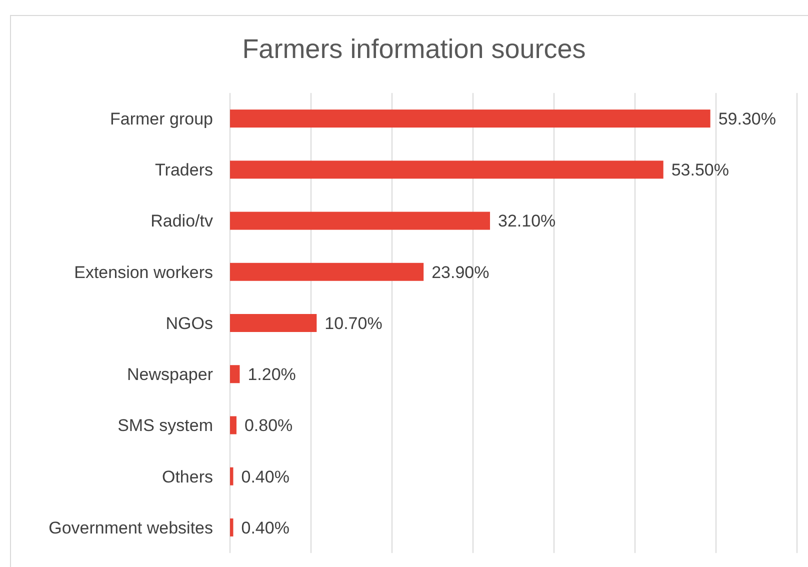 The width and height of the screenshot is (808, 567). Describe the element at coordinates (165, 426) in the screenshot. I see `y-tick-label: SMS system` at that location.